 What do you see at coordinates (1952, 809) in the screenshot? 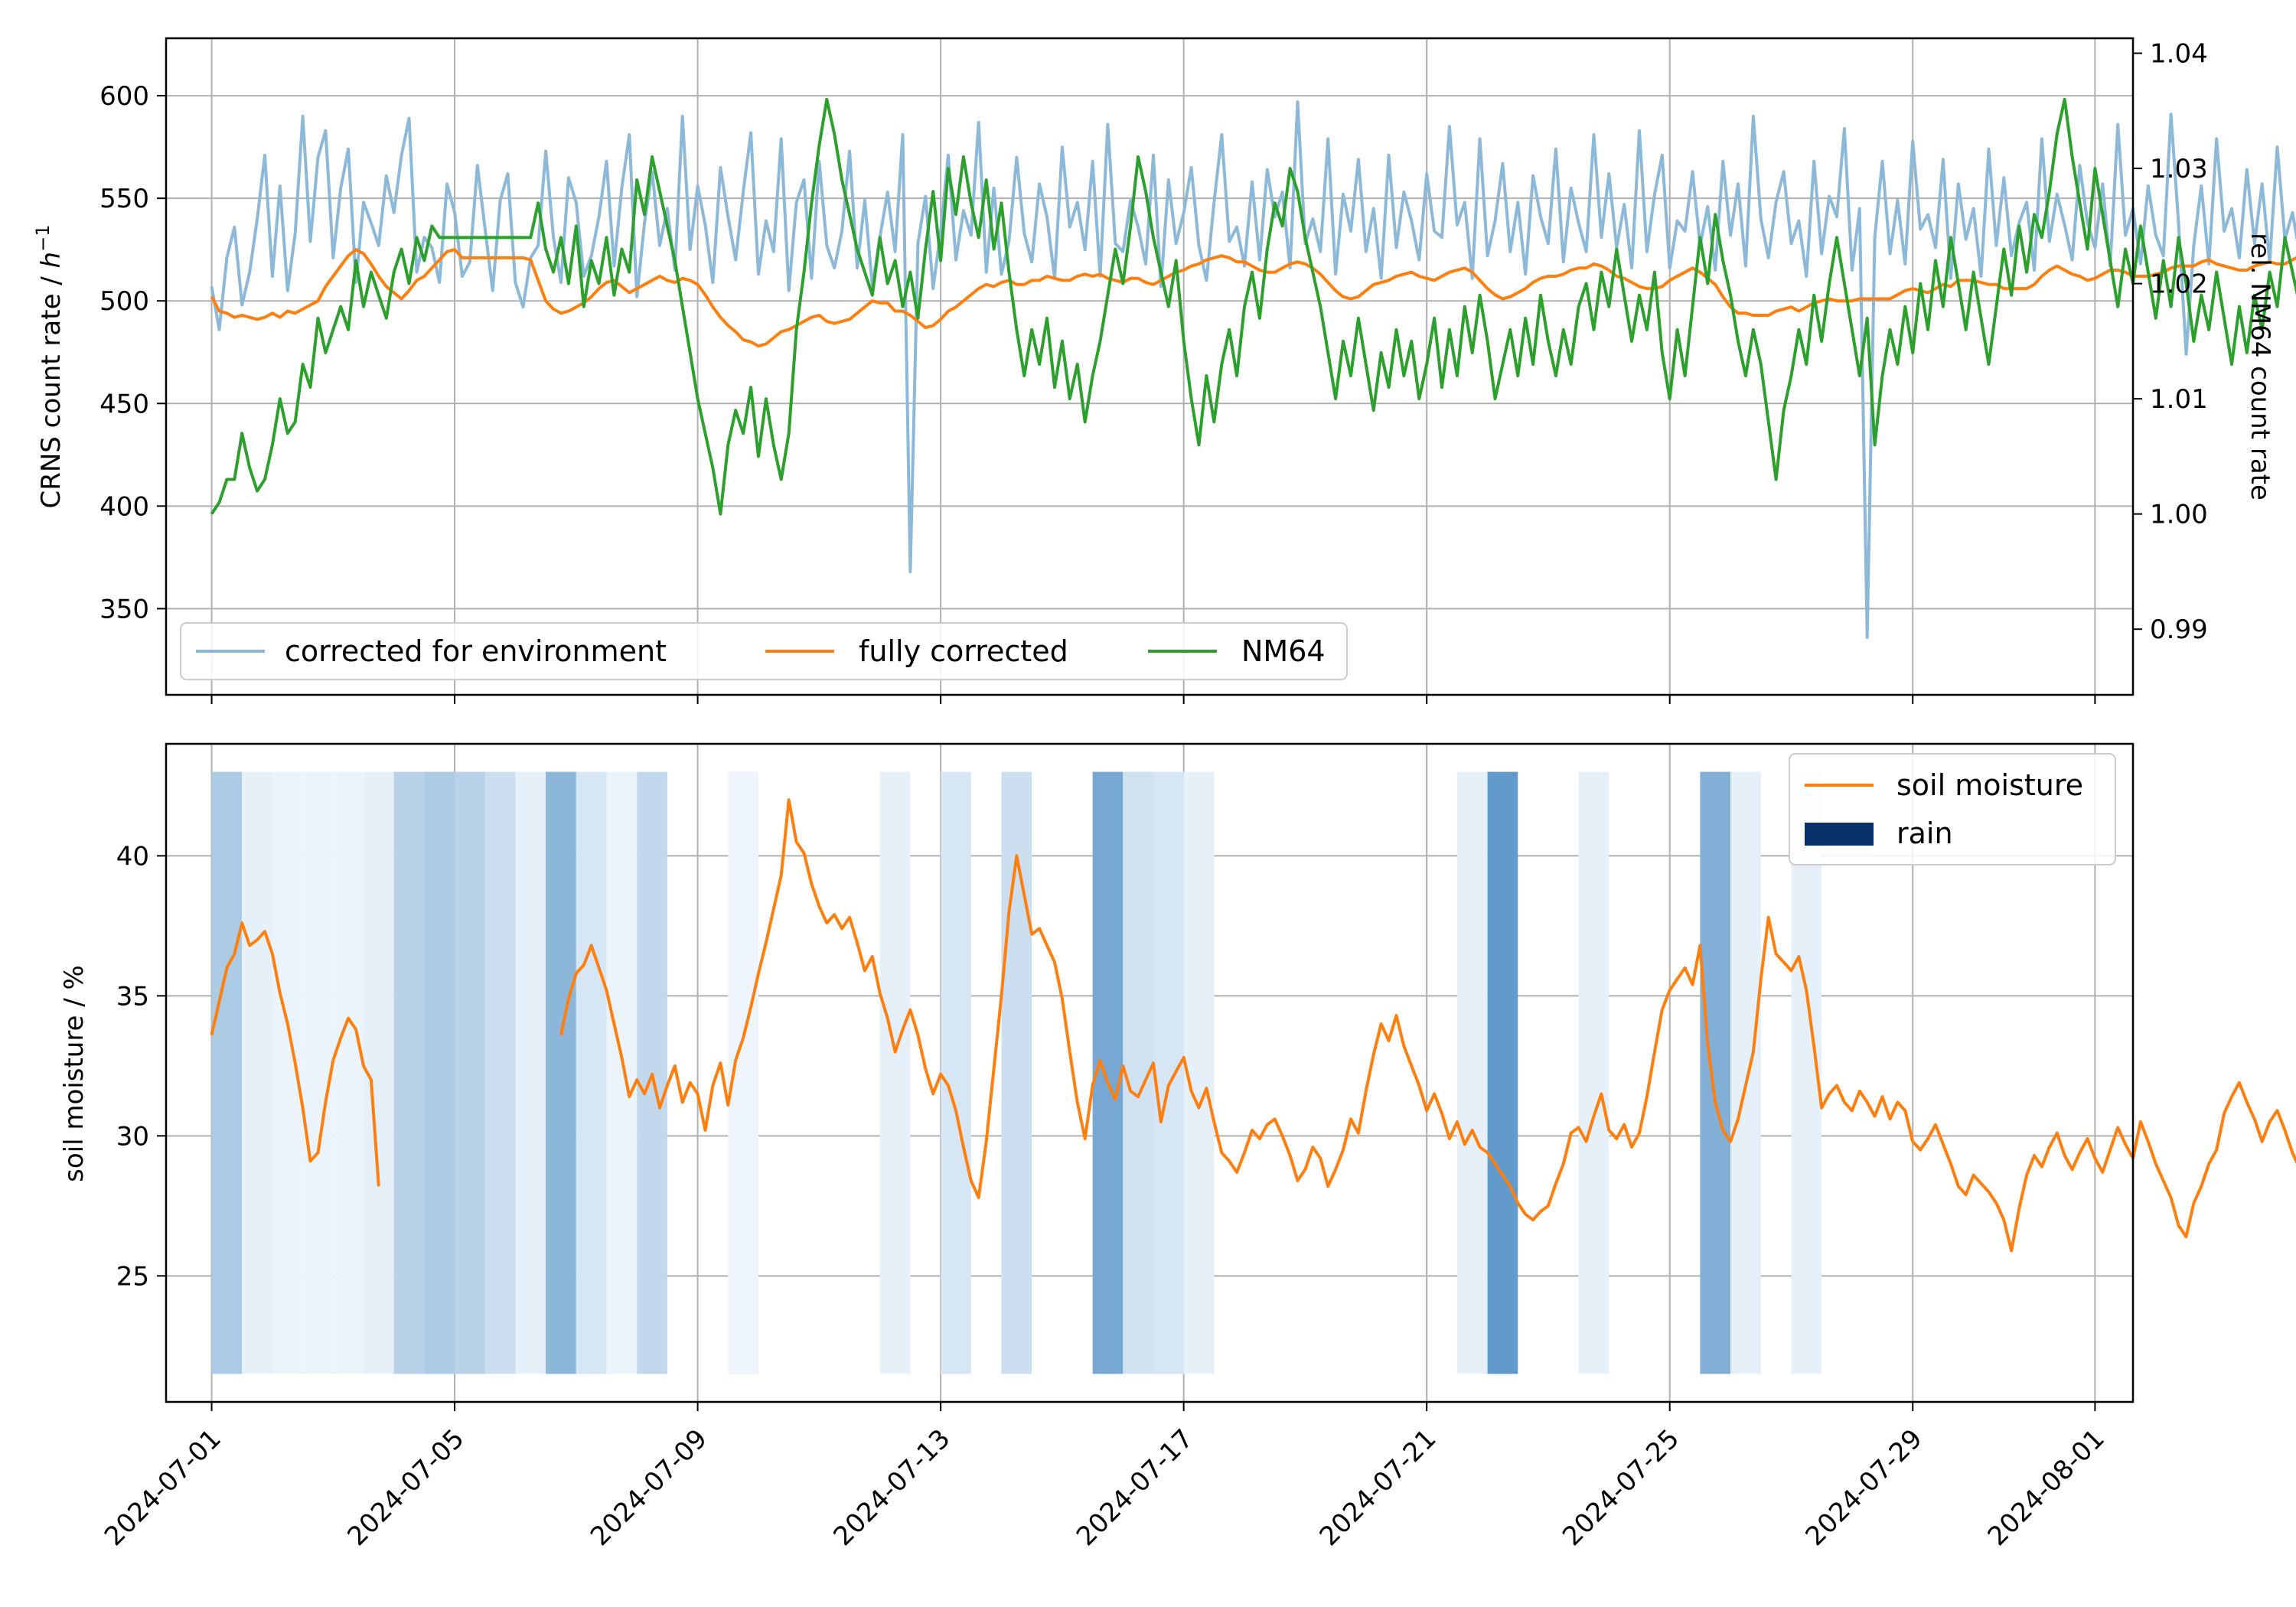
I see `bottom-legend: soil moisture rain` at bounding box center [1952, 809].